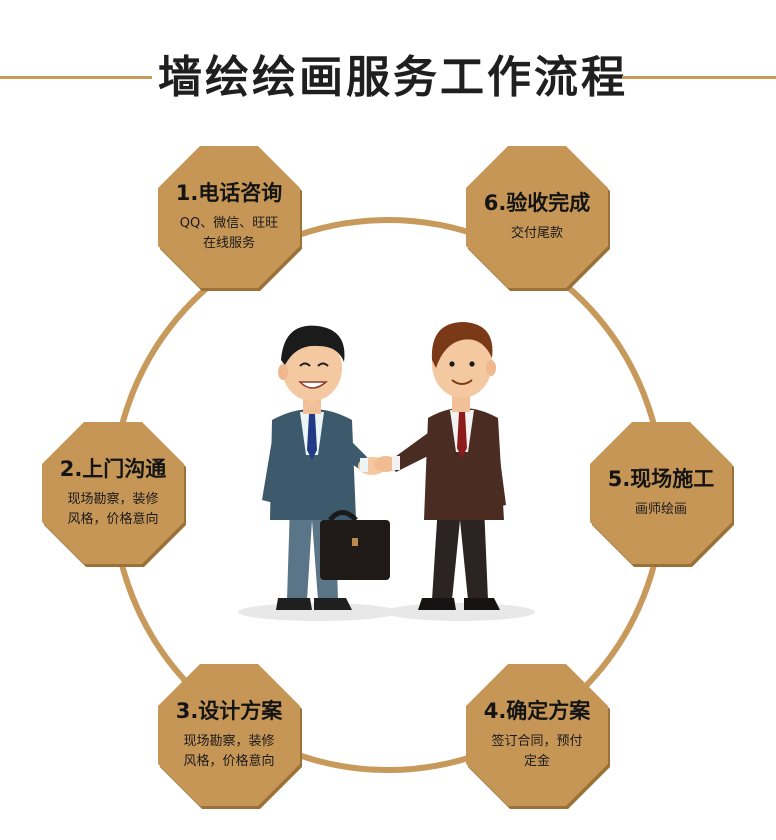 This screenshot has width=776, height=840. I want to click on step-4-title: 4.确定方案, so click(537, 711).